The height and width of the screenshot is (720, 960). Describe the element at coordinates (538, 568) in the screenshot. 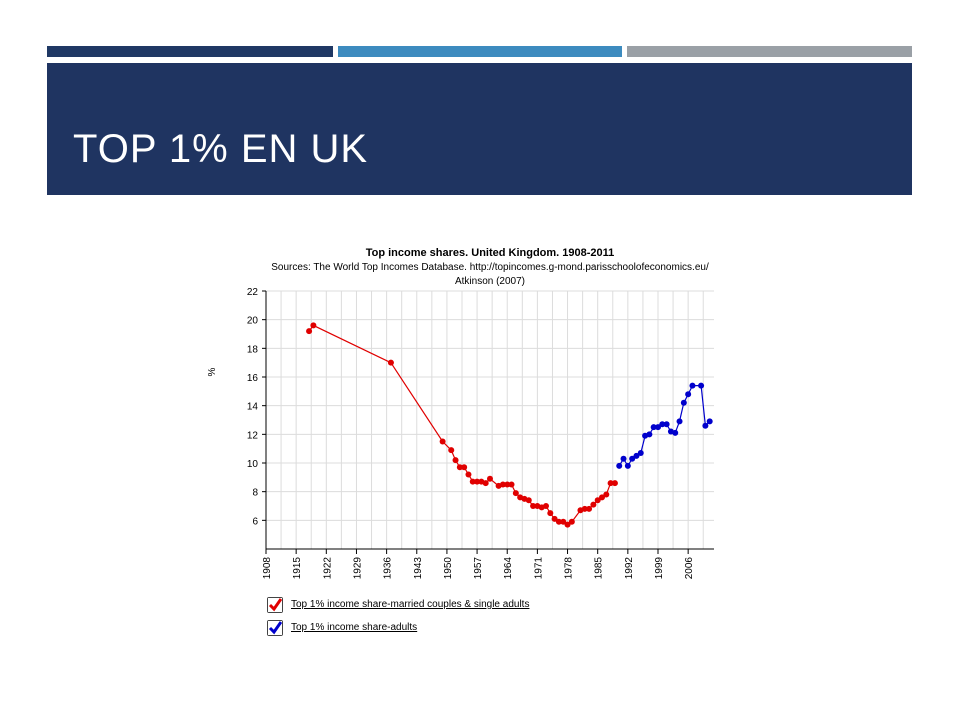

I see `x-tick-label: 1971` at that location.